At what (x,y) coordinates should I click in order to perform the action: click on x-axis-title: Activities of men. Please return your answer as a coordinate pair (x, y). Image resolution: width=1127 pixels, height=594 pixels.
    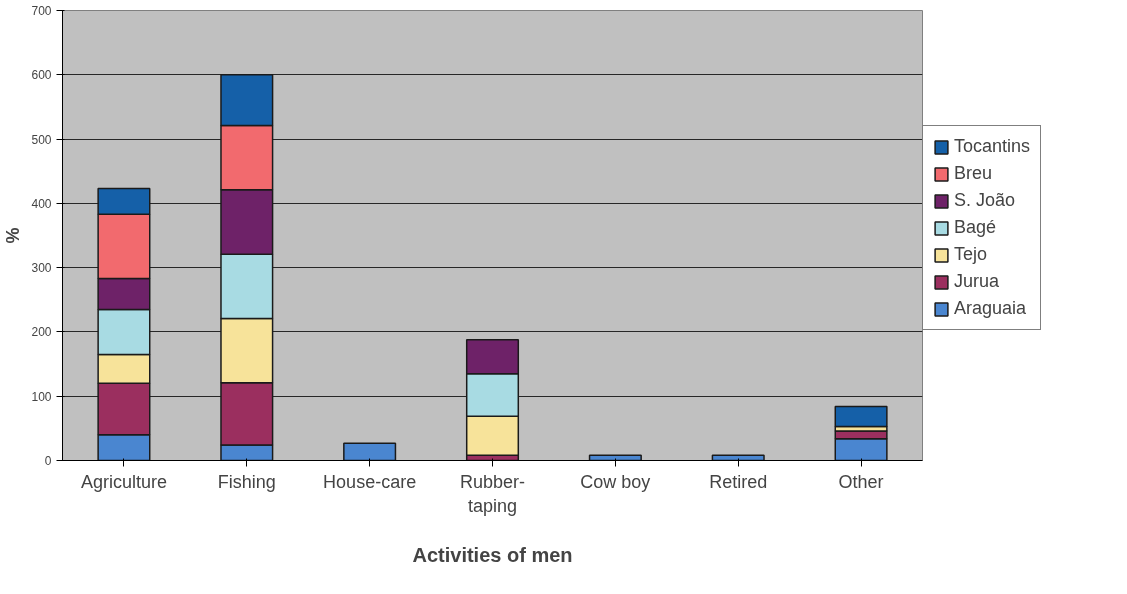
    Looking at the image, I should click on (492, 554).